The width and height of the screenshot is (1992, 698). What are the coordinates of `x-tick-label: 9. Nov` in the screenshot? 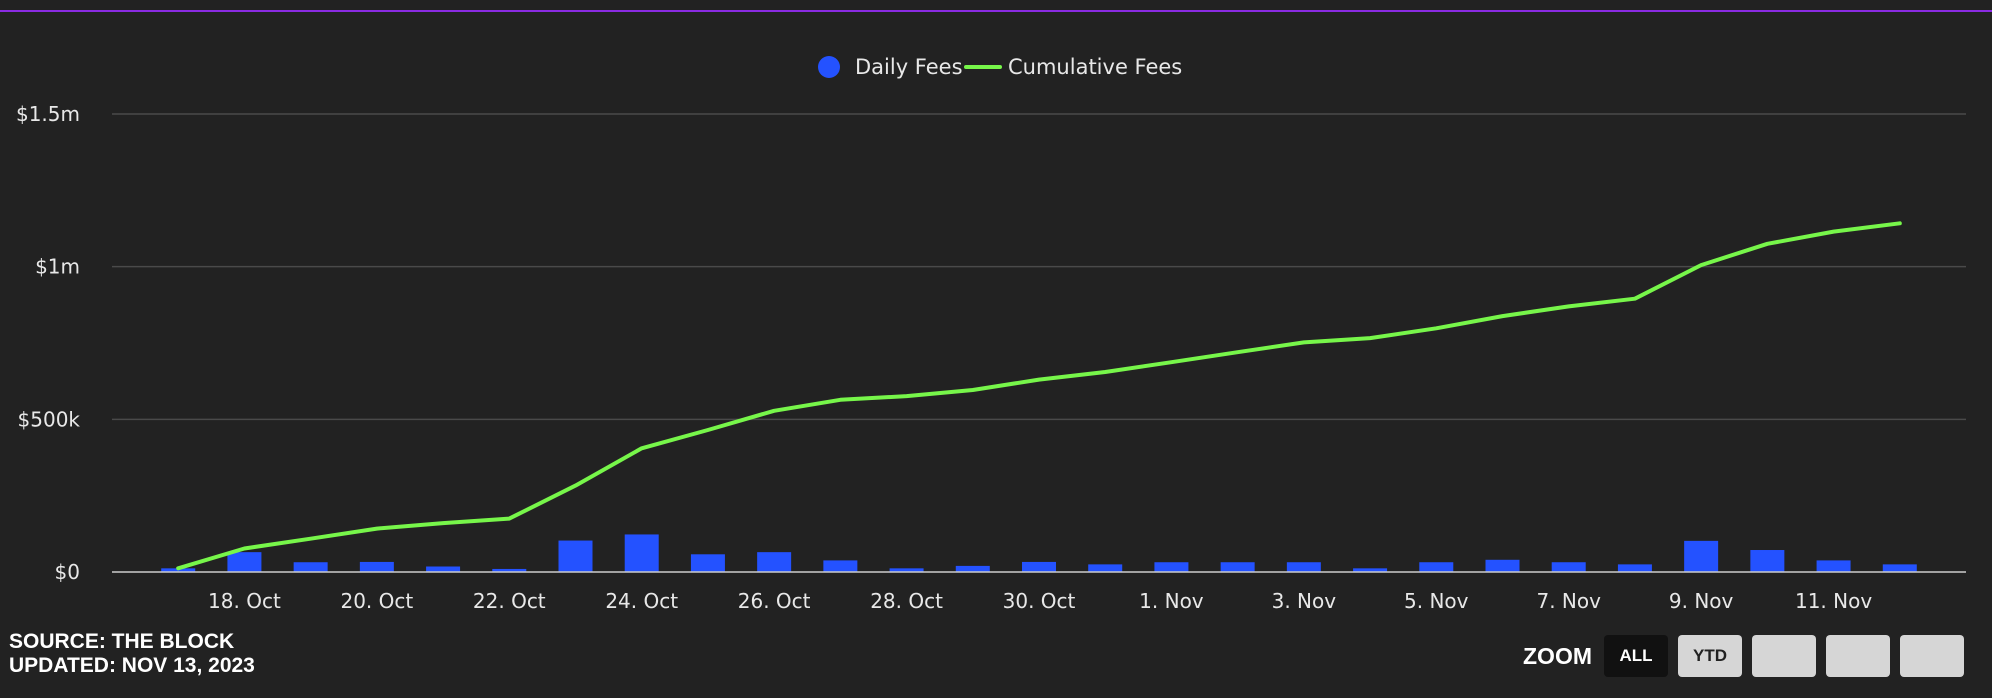 It's located at (1701, 601).